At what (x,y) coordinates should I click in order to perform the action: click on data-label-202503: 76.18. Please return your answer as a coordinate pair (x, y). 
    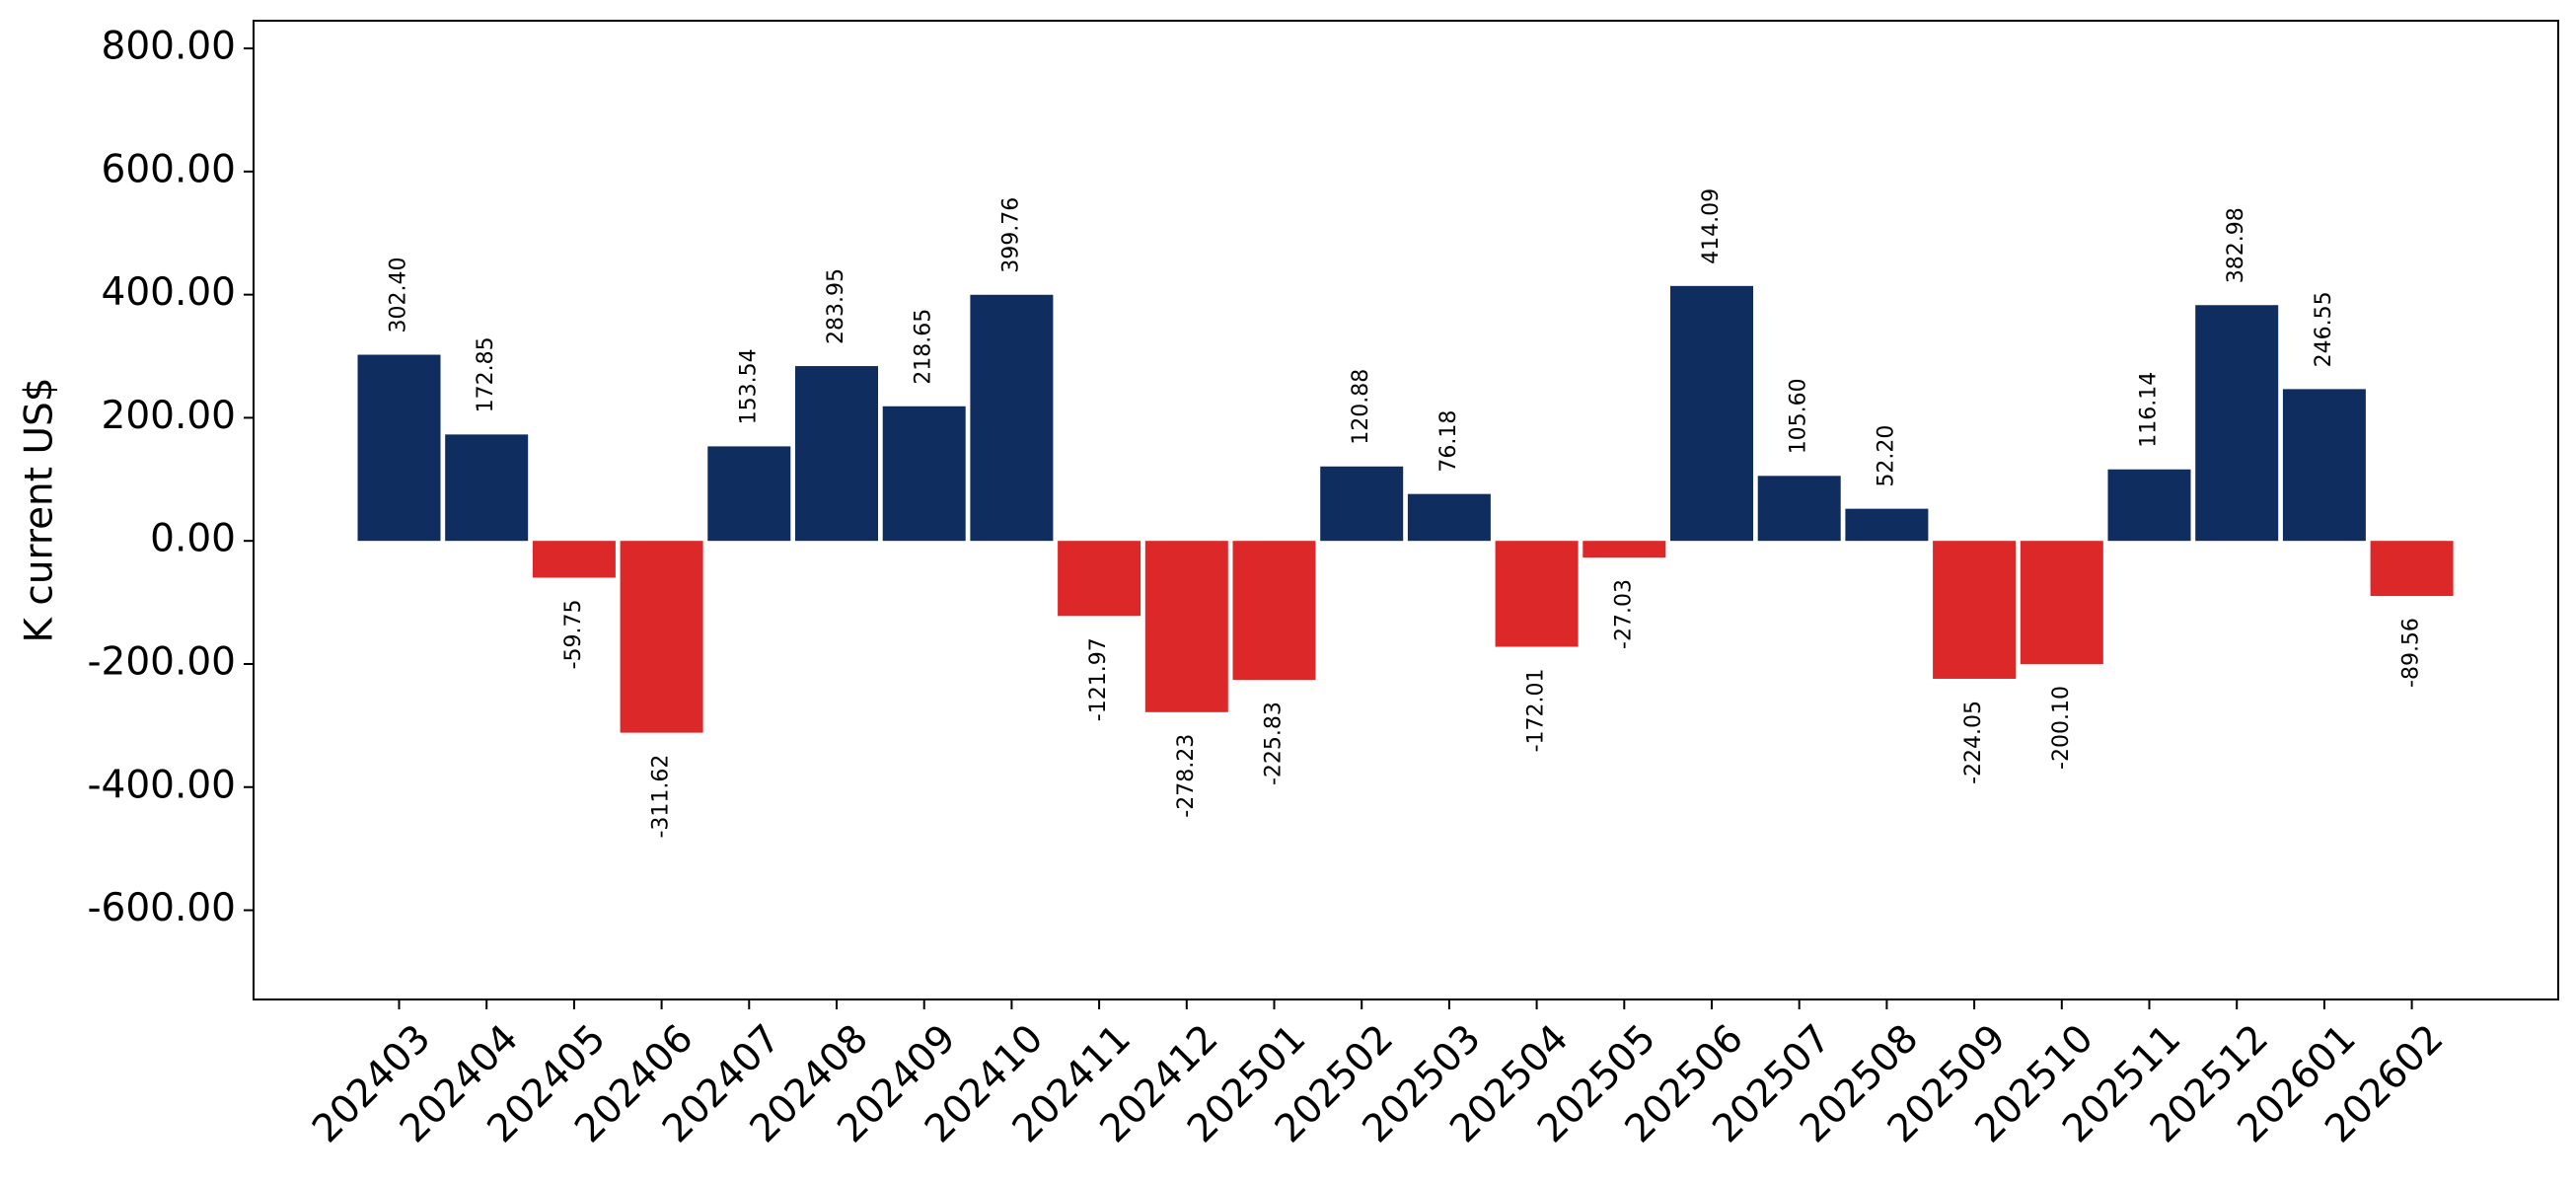
    Looking at the image, I should click on (1448, 441).